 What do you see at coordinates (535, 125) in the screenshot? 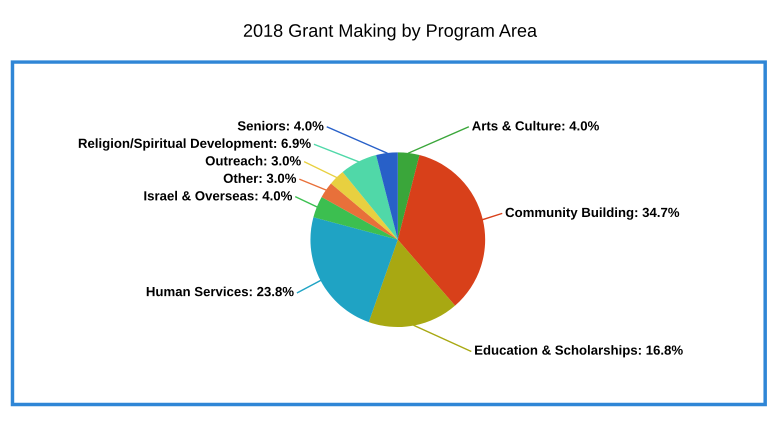
I see `slice-label: Arts & Culture: 4.0%` at bounding box center [535, 125].